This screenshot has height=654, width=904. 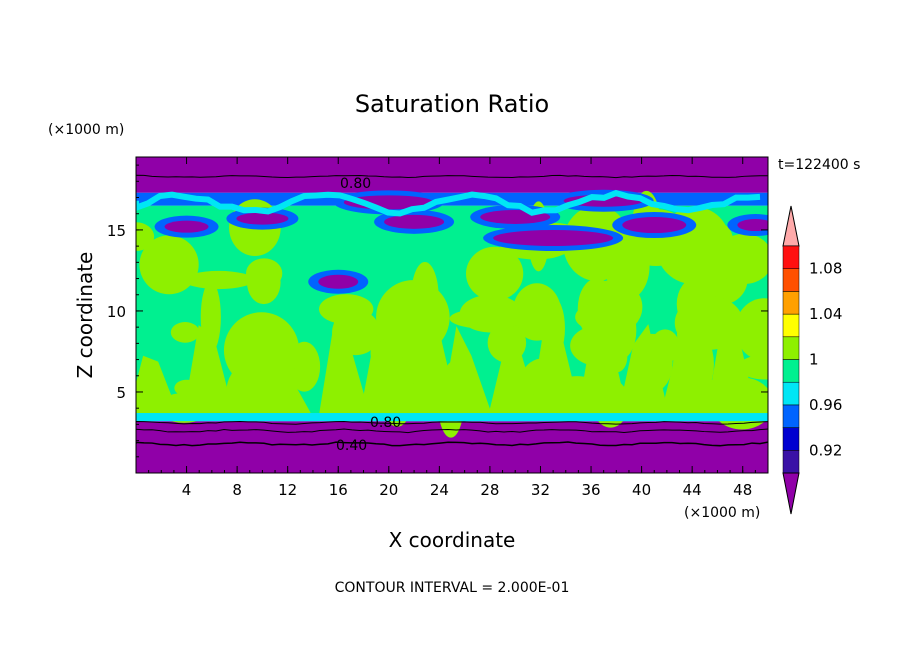 What do you see at coordinates (452, 588) in the screenshot?
I see `contour-interval-note: CONTOUR INTERVAL = 2.000E-01` at bounding box center [452, 588].